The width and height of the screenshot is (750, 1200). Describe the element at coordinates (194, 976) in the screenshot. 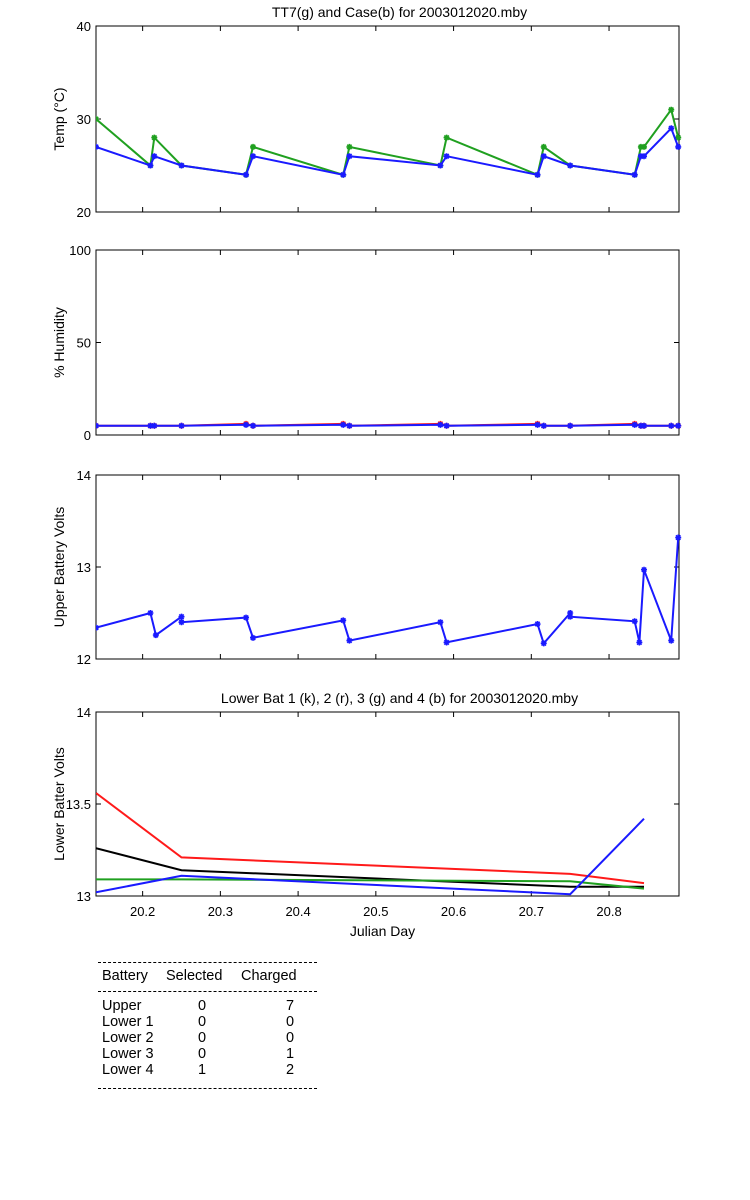

I see `header-selected: Selected` at that location.